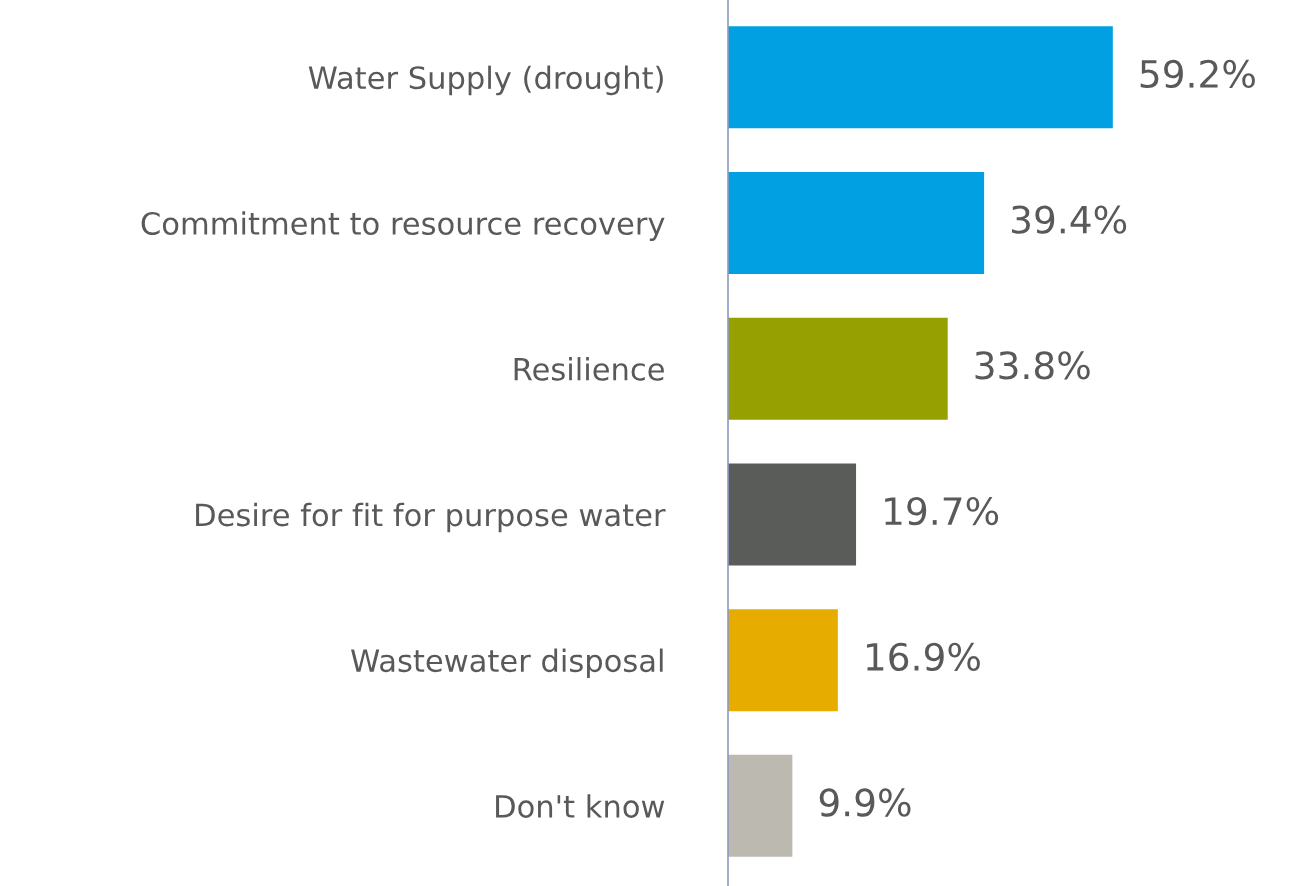  What do you see at coordinates (485, 80) in the screenshot?
I see `y-tick-label: Water Supply (drought)` at bounding box center [485, 80].